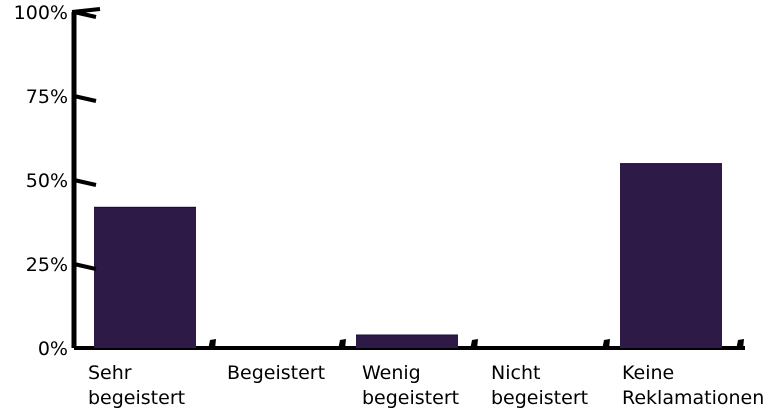 The height and width of the screenshot is (414, 784). What do you see at coordinates (391, 373) in the screenshot?
I see `x-category-label: Wenig` at bounding box center [391, 373].